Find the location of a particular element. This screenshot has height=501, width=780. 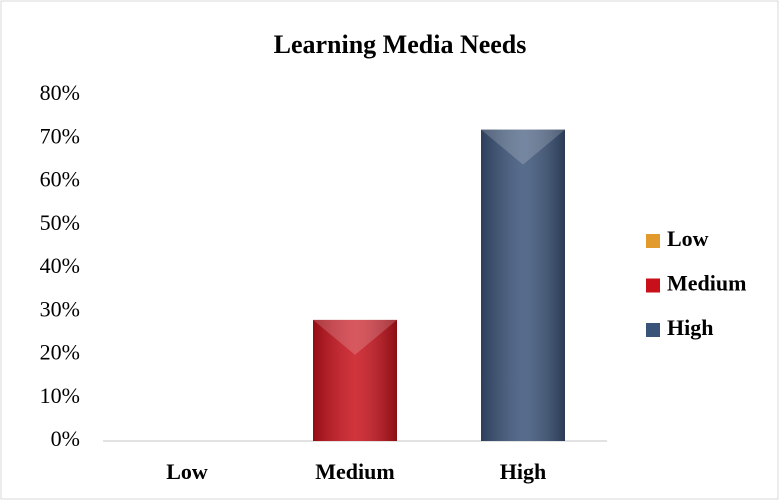

y-tick-label: 40% is located at coordinates (60, 265).